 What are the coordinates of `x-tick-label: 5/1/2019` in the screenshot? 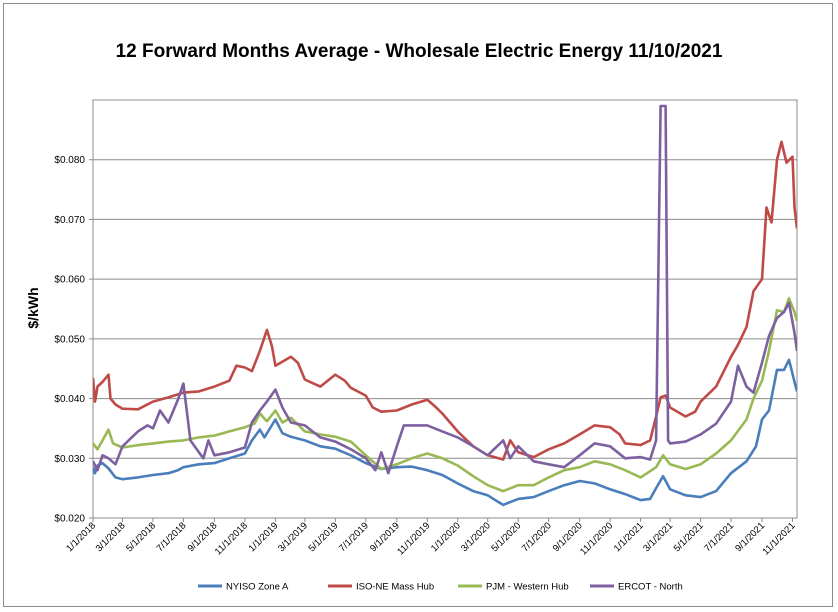 It's located at (324, 537).